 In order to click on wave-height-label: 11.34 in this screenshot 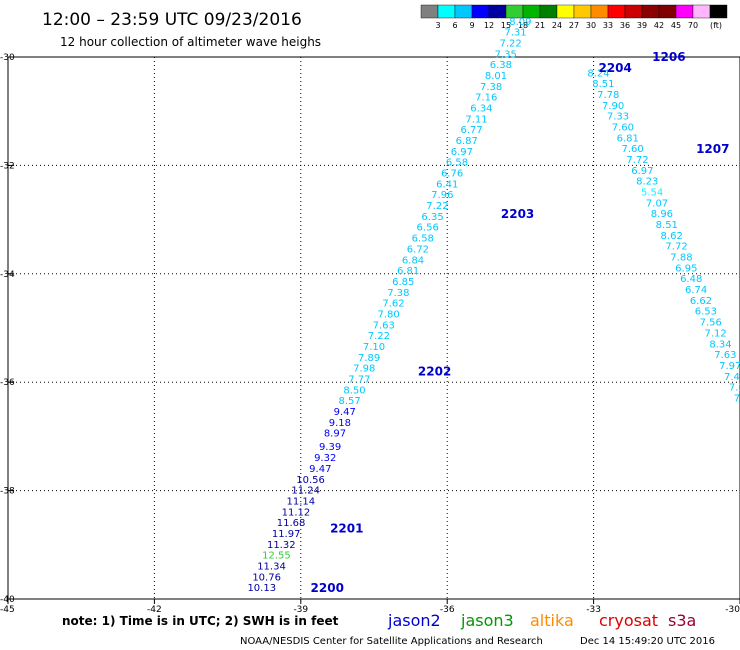, I will do `click(271, 566)`.